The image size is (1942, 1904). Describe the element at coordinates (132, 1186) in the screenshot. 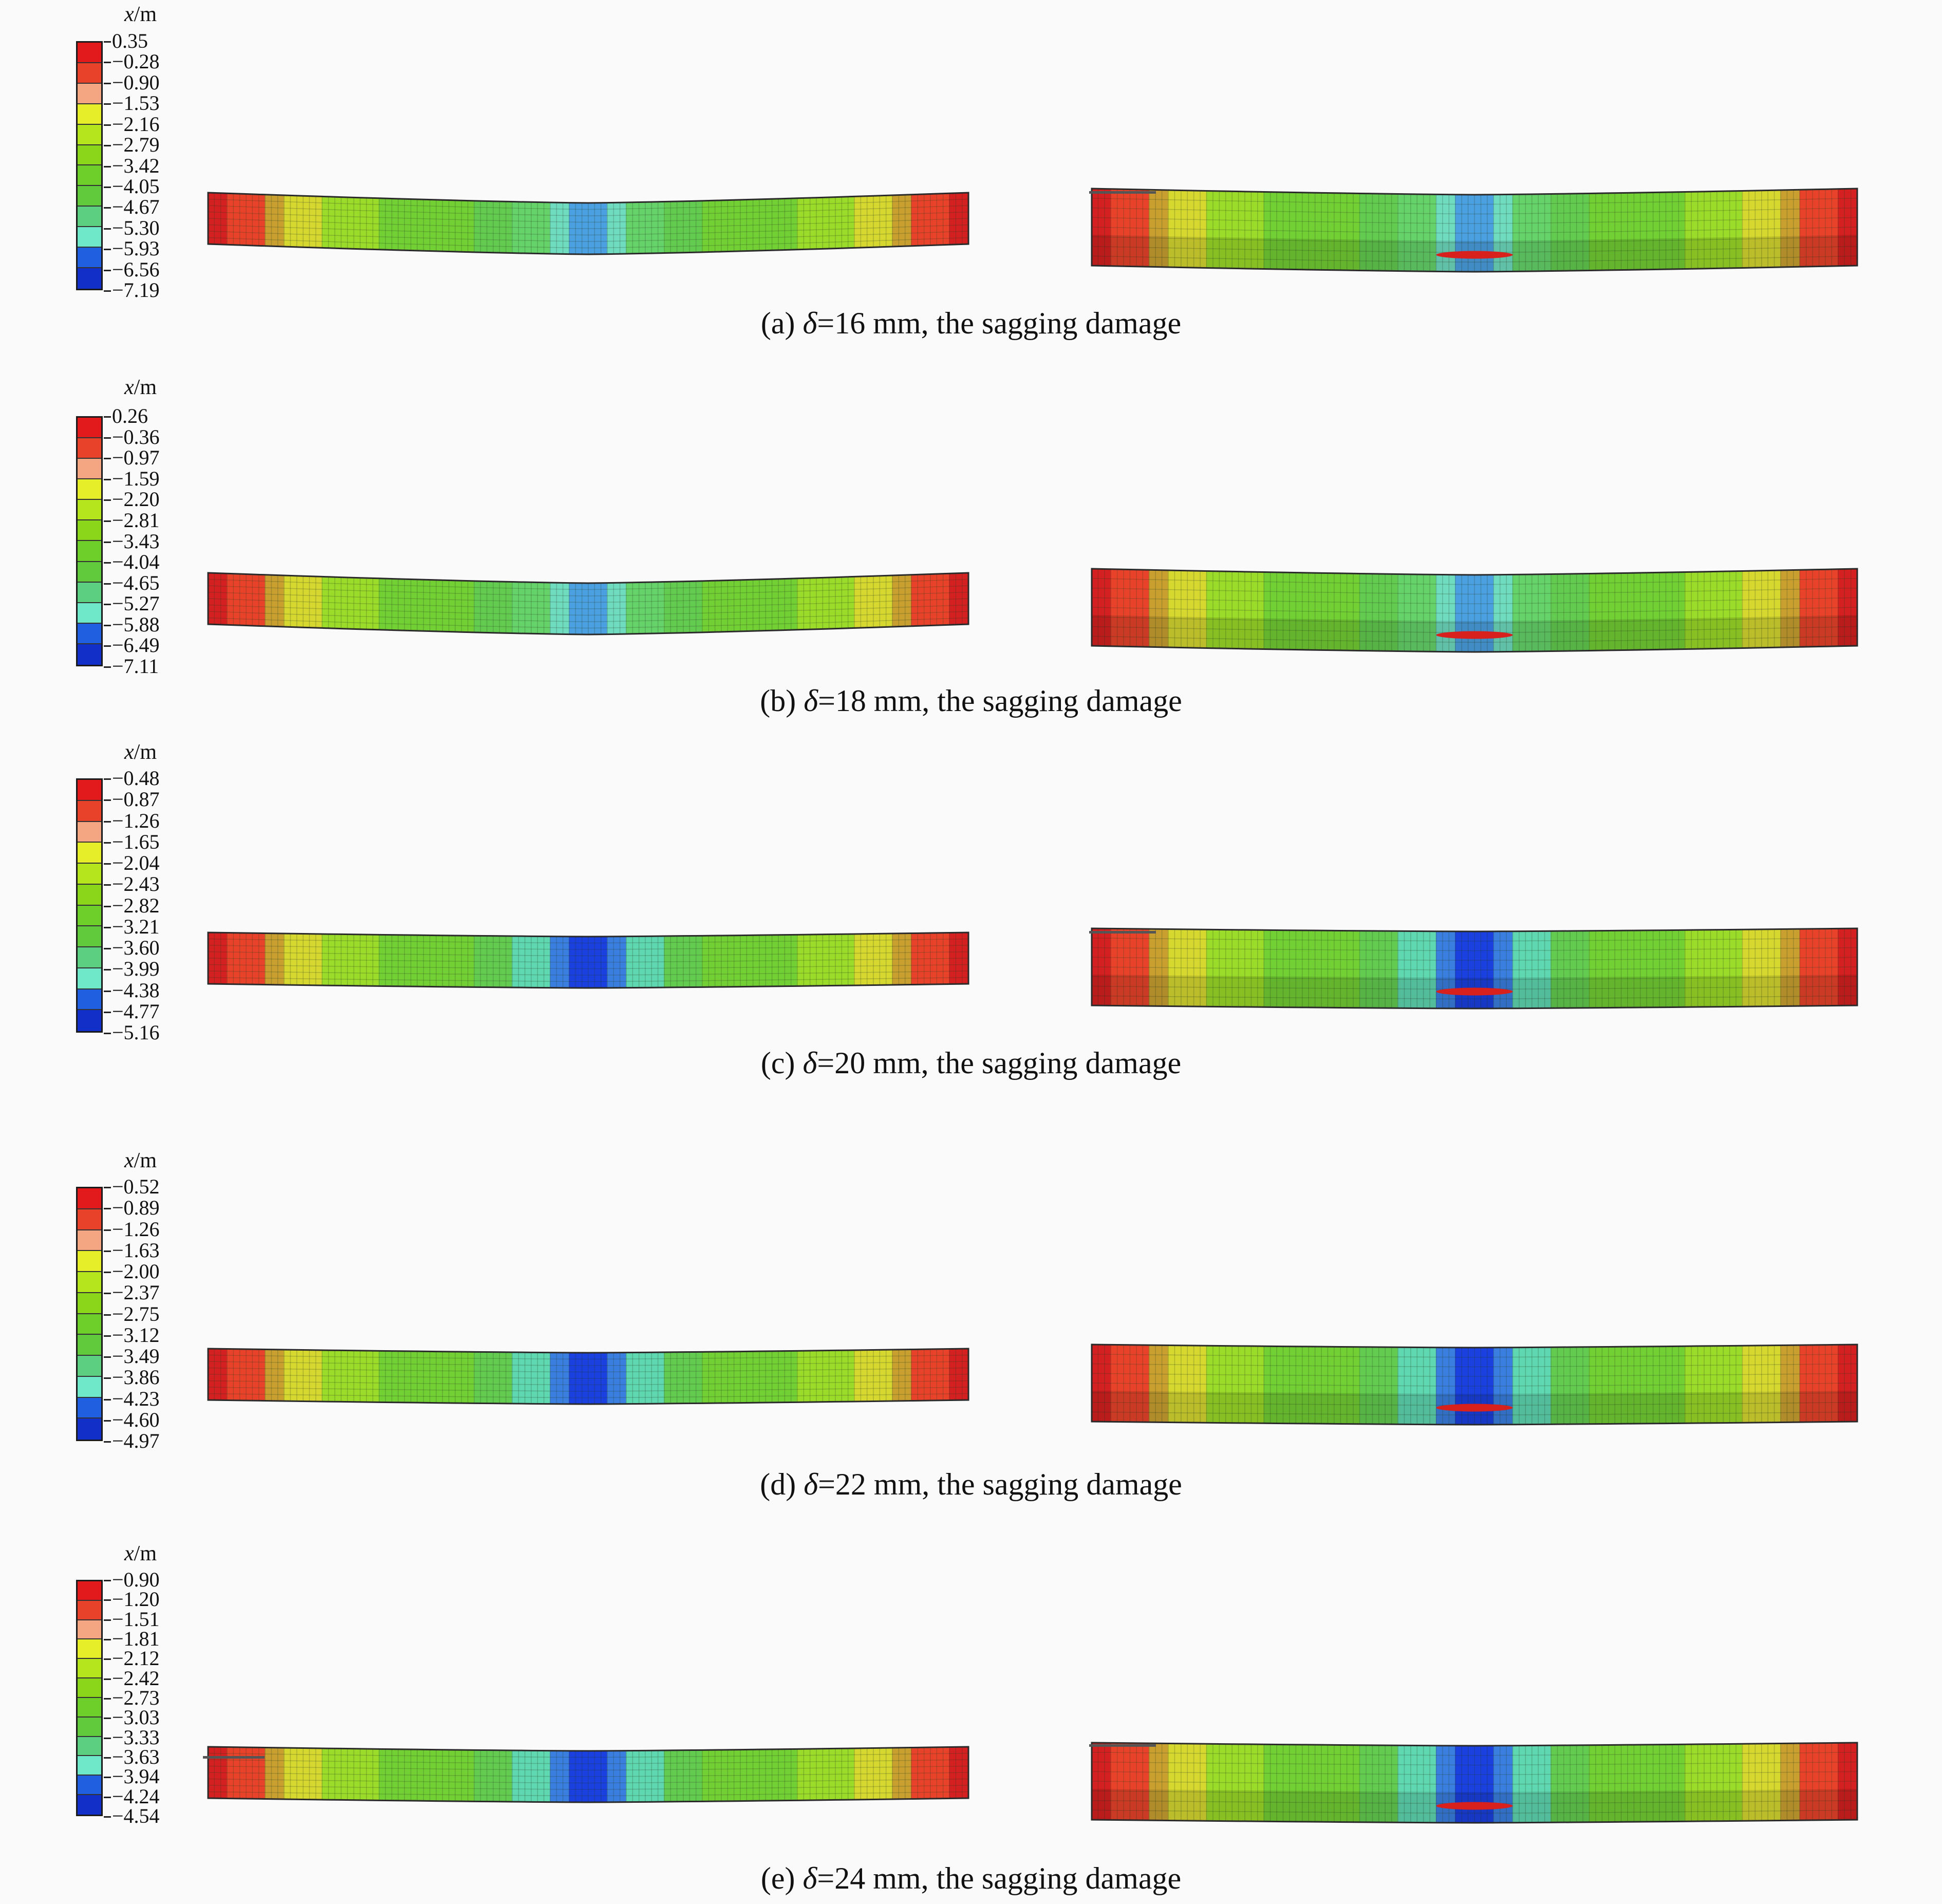

I see `legend-tick-label: −0.52` at that location.